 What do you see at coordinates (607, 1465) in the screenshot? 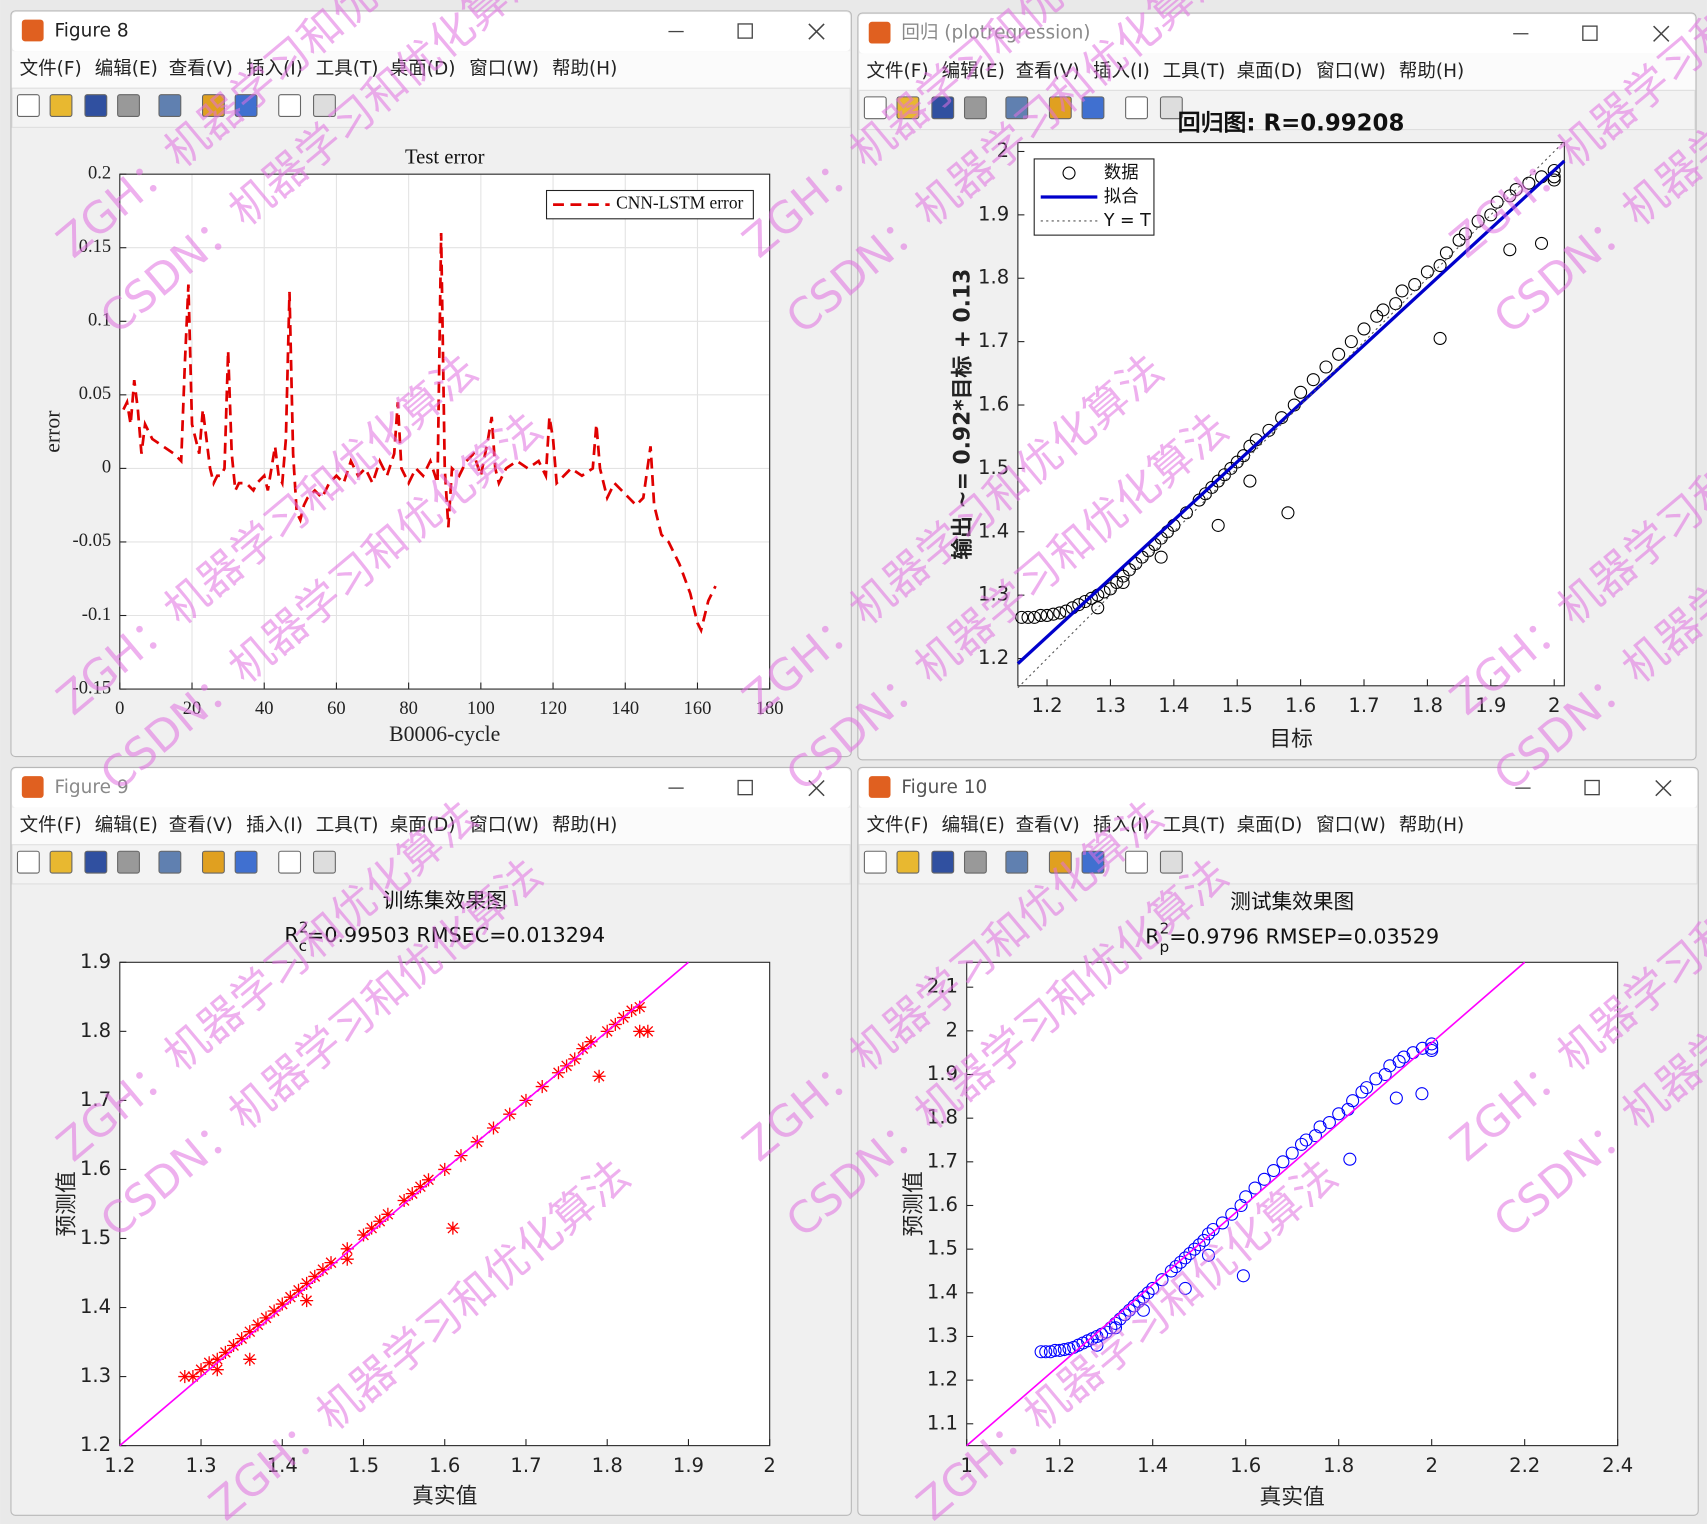
I see `x-tick-label: 1.8` at bounding box center [607, 1465].